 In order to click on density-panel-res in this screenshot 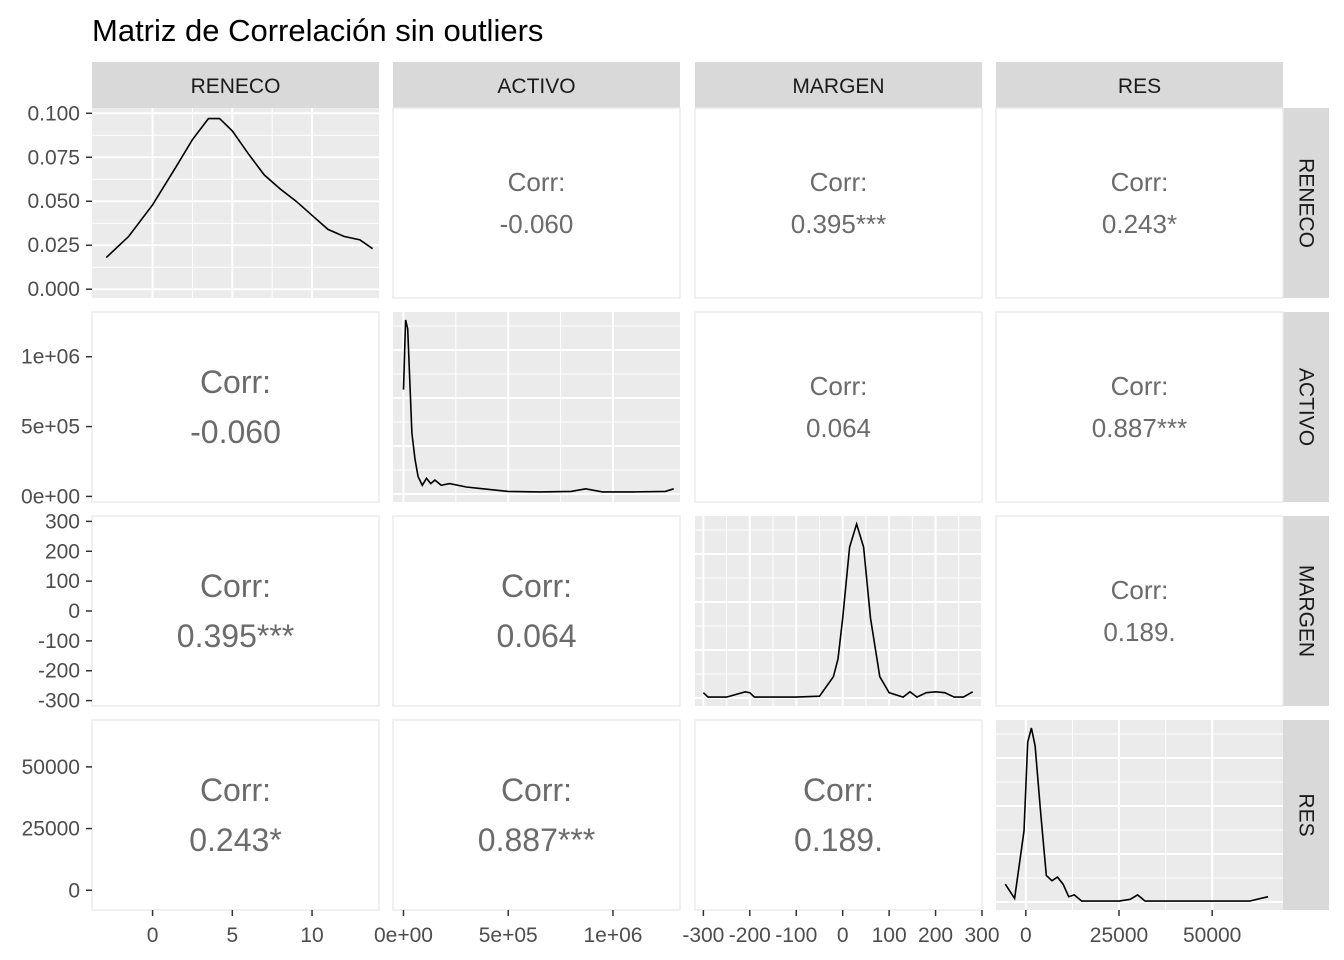, I will do `click(1139, 815)`.